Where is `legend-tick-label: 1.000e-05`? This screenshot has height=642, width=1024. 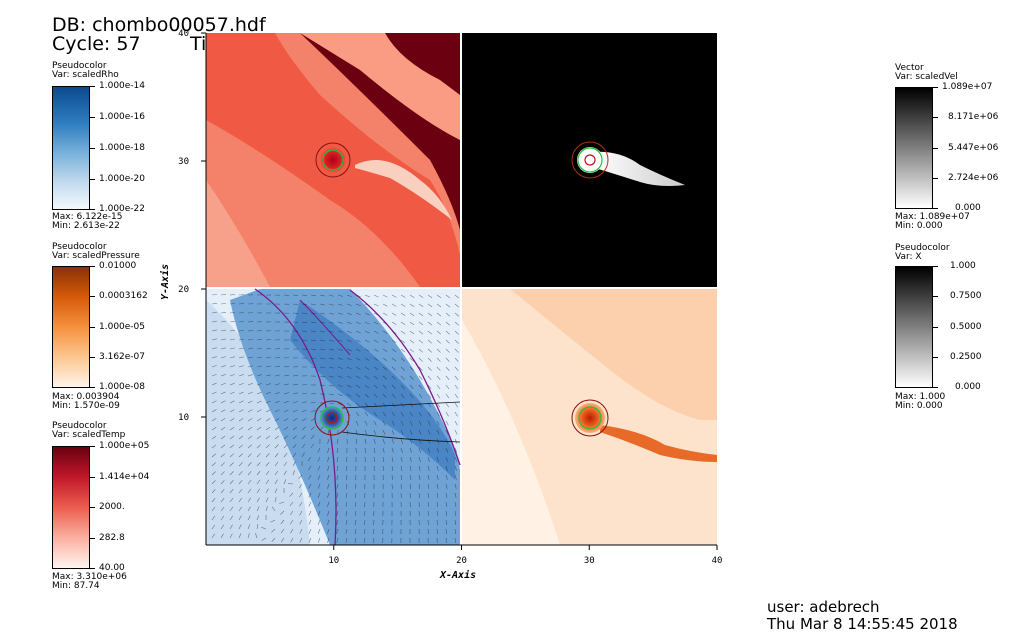 legend-tick-label: 1.000e-05 is located at coordinates (122, 327).